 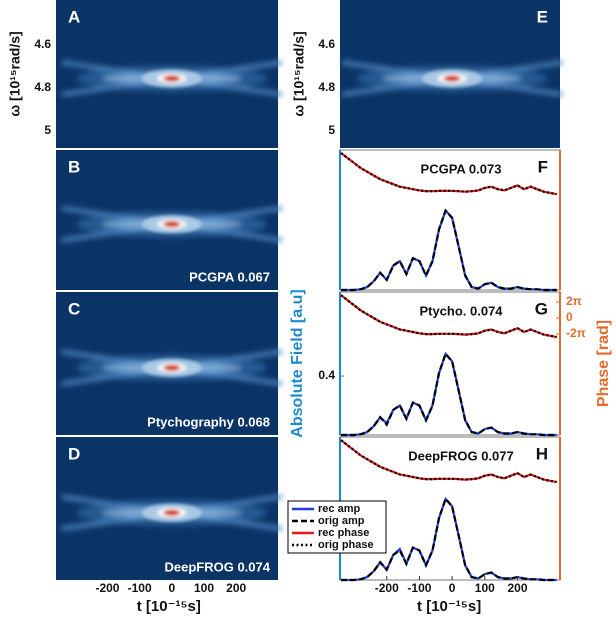 What do you see at coordinates (229, 276) in the screenshot?
I see `score-label: PCGPA 0.067` at bounding box center [229, 276].